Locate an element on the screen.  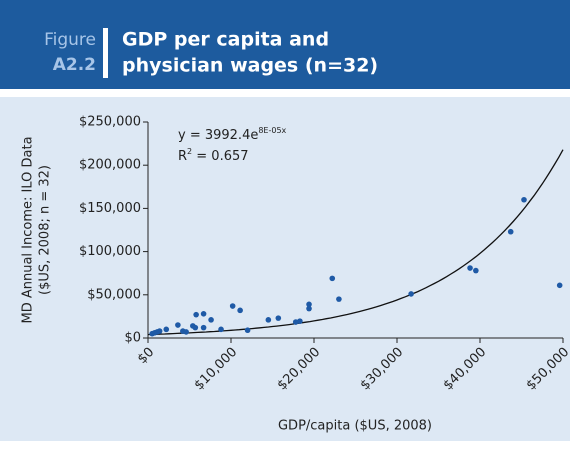
y-tick-label: $200,000 is located at coordinates (110, 165).